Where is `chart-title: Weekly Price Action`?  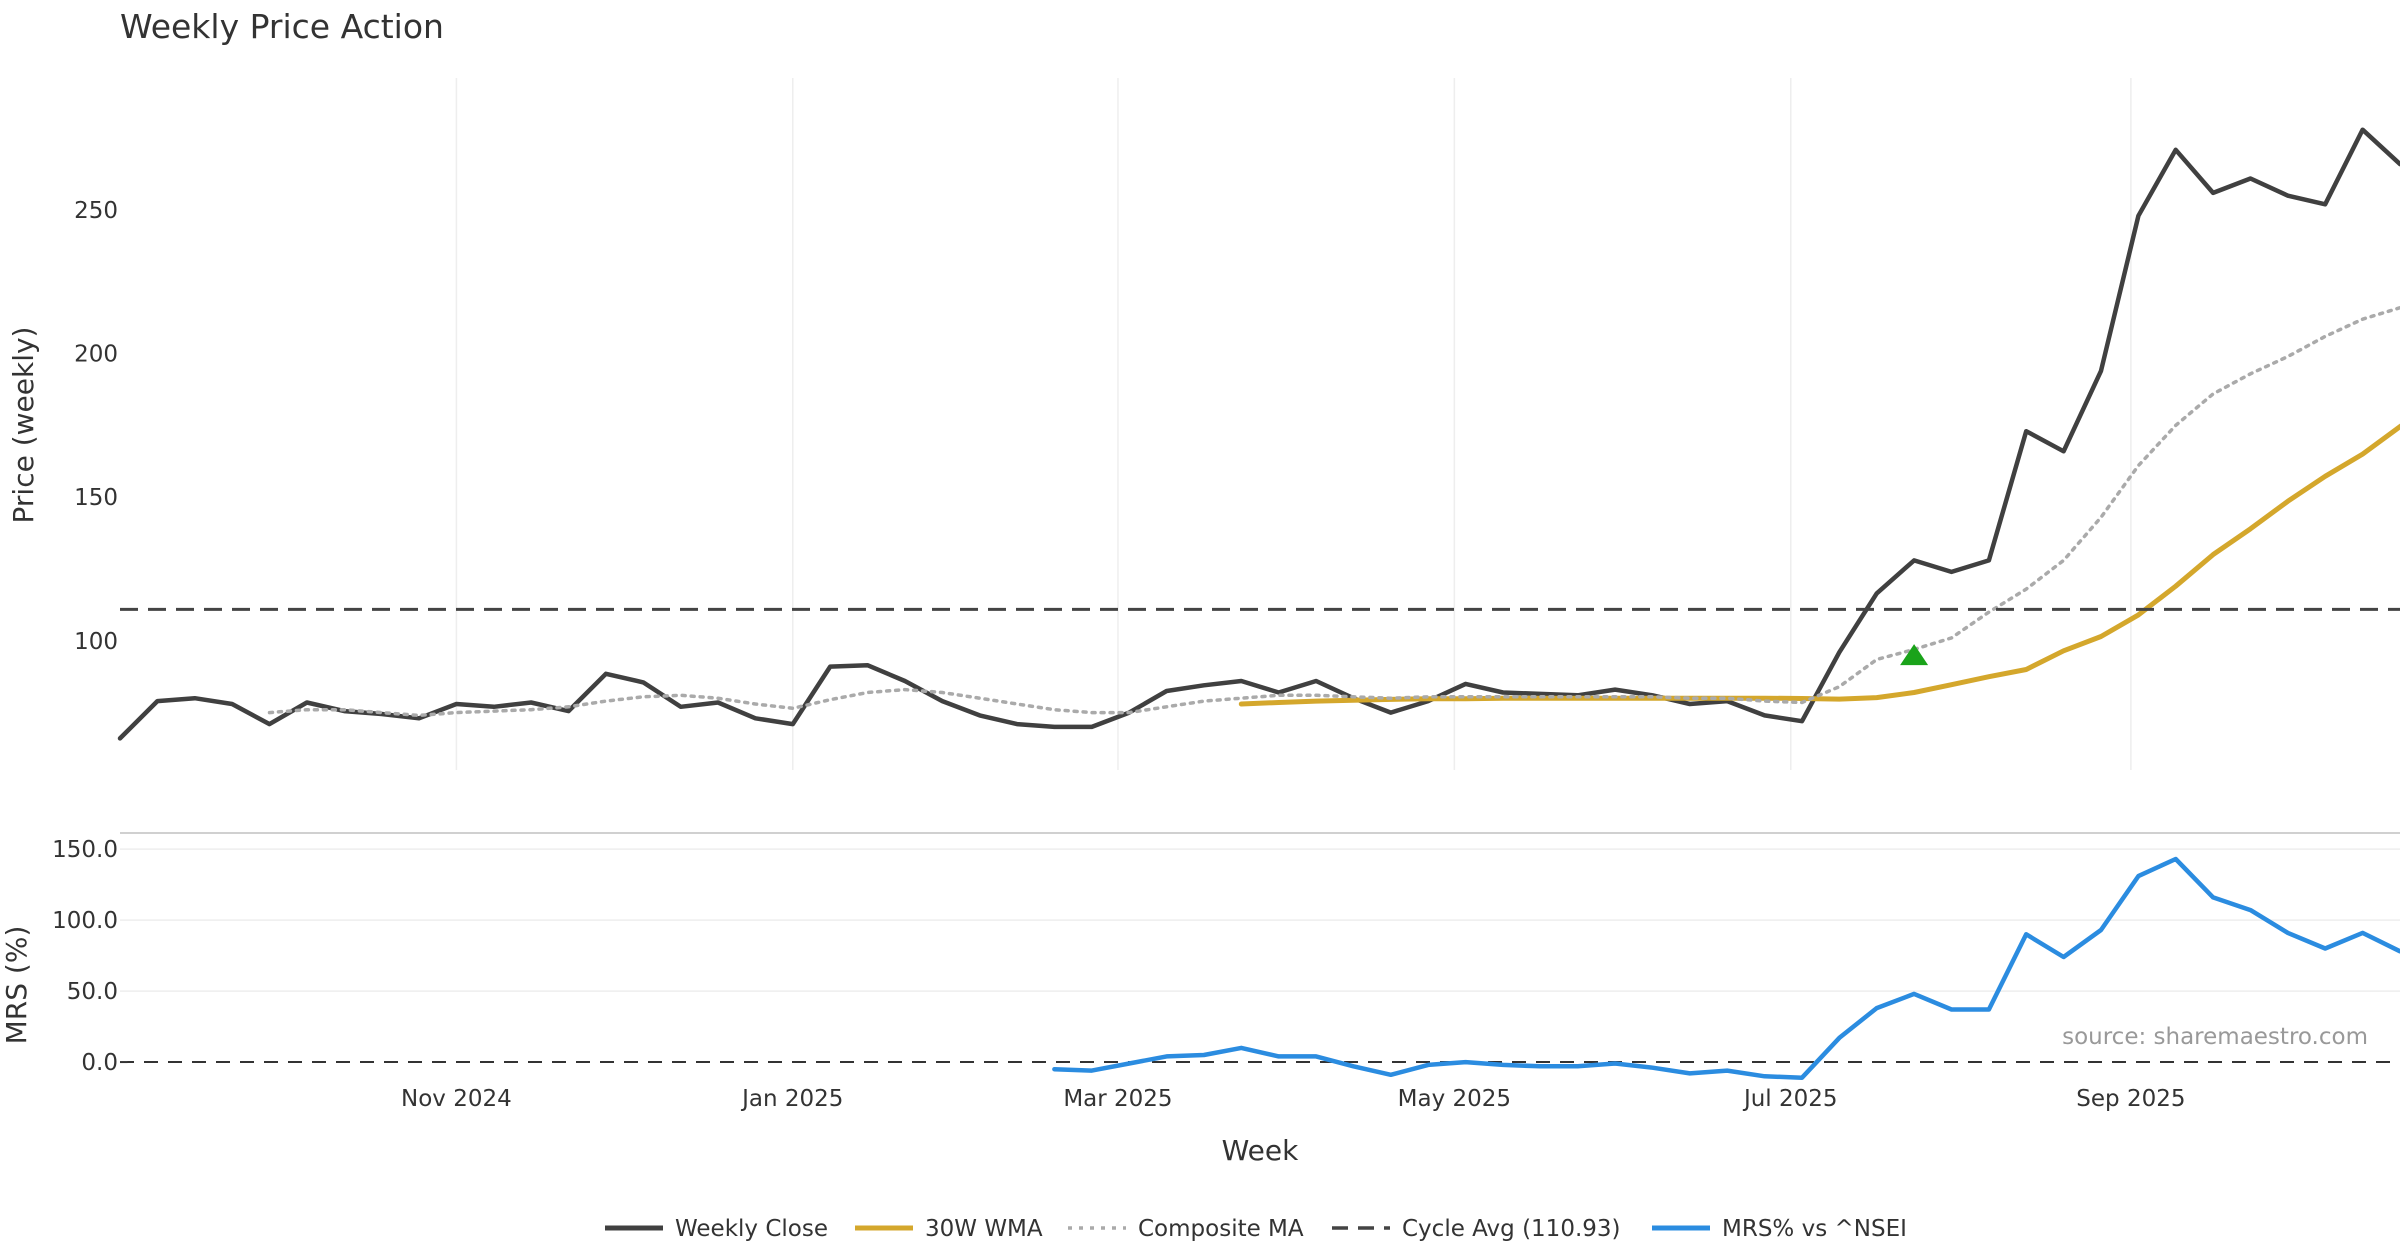
chart-title: Weekly Price Action is located at coordinates (282, 26).